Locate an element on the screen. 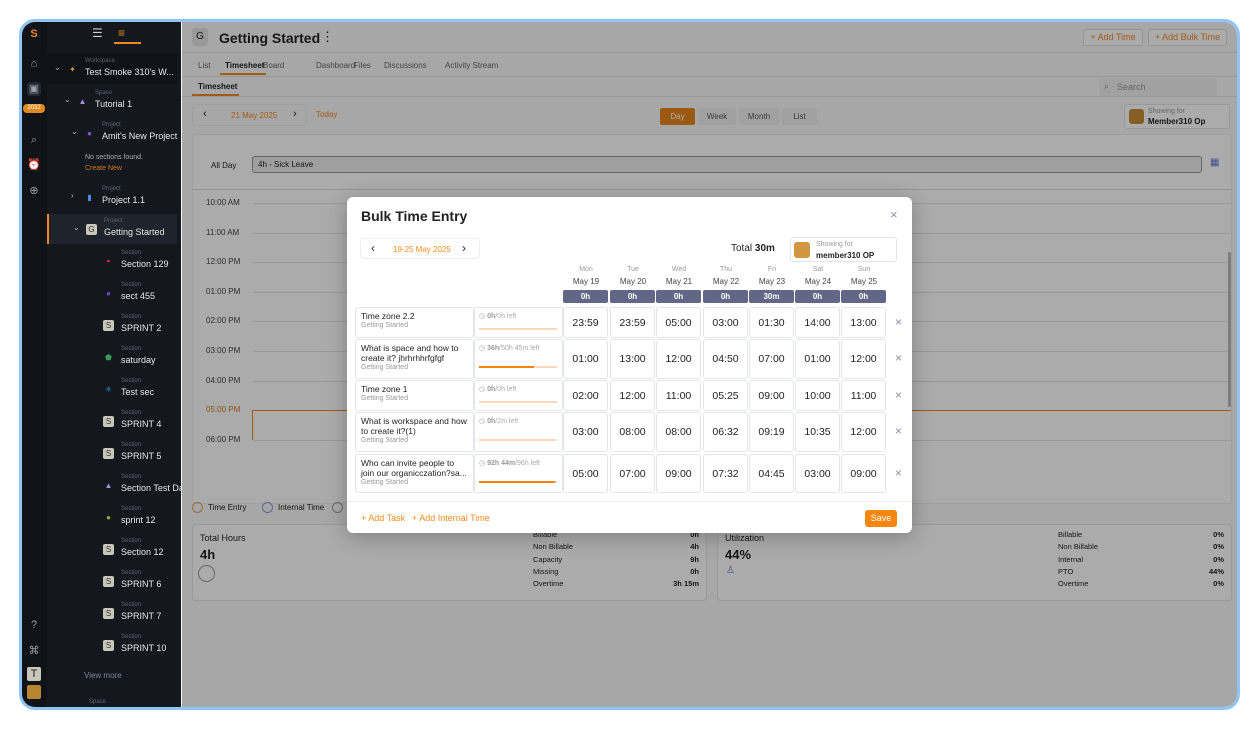 This screenshot has width=1258, height=729. sidebar-section: ● Section sect 455 is located at coordinates (112, 293).